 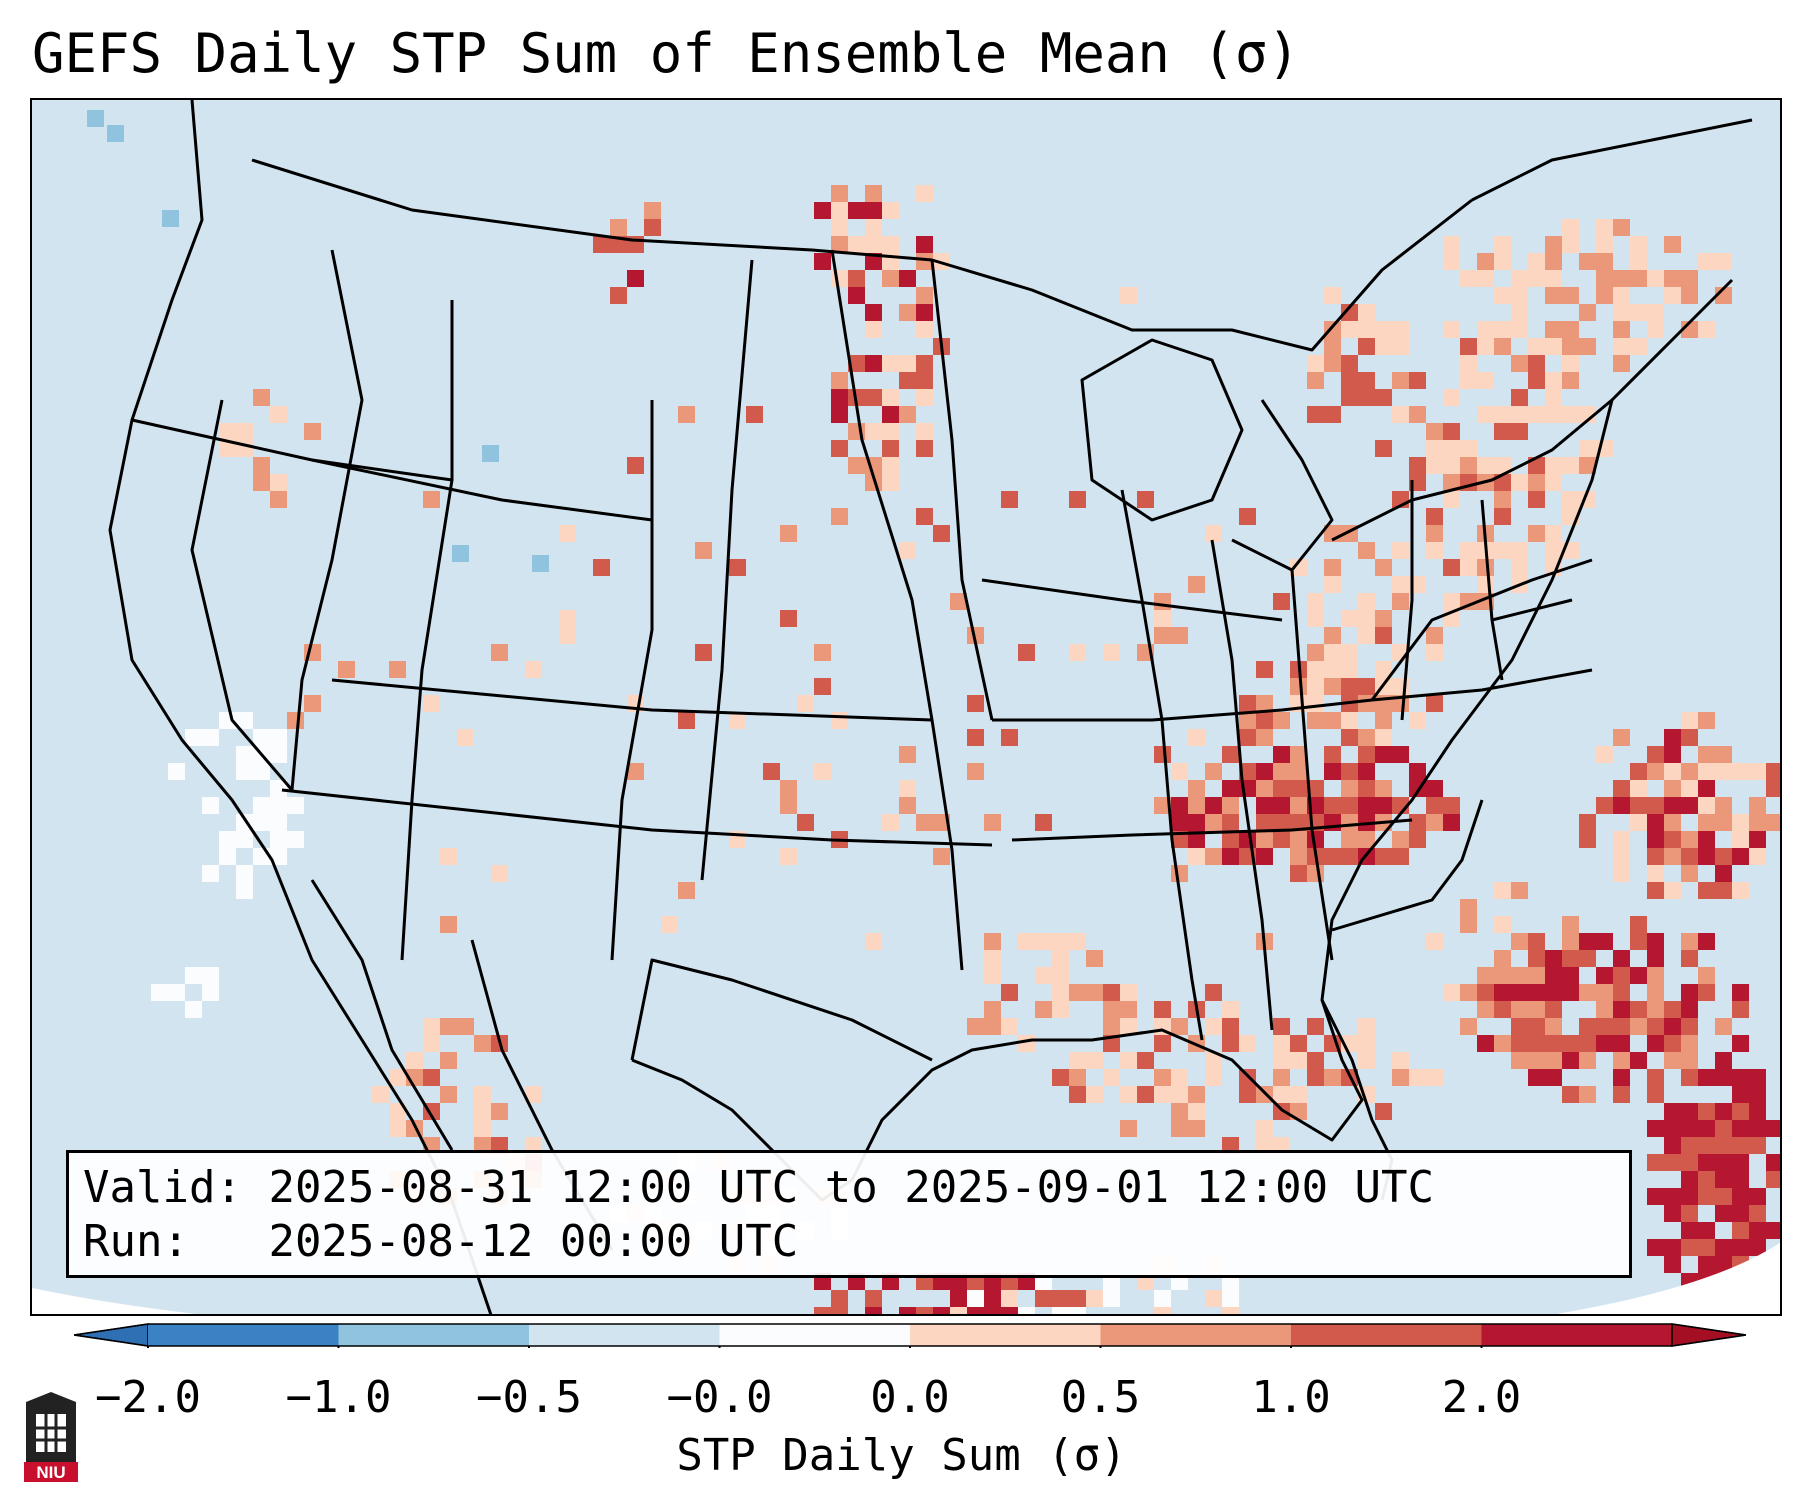 What do you see at coordinates (148, 1397) in the screenshot?
I see `colorbar-tick-label: −2.0` at bounding box center [148, 1397].